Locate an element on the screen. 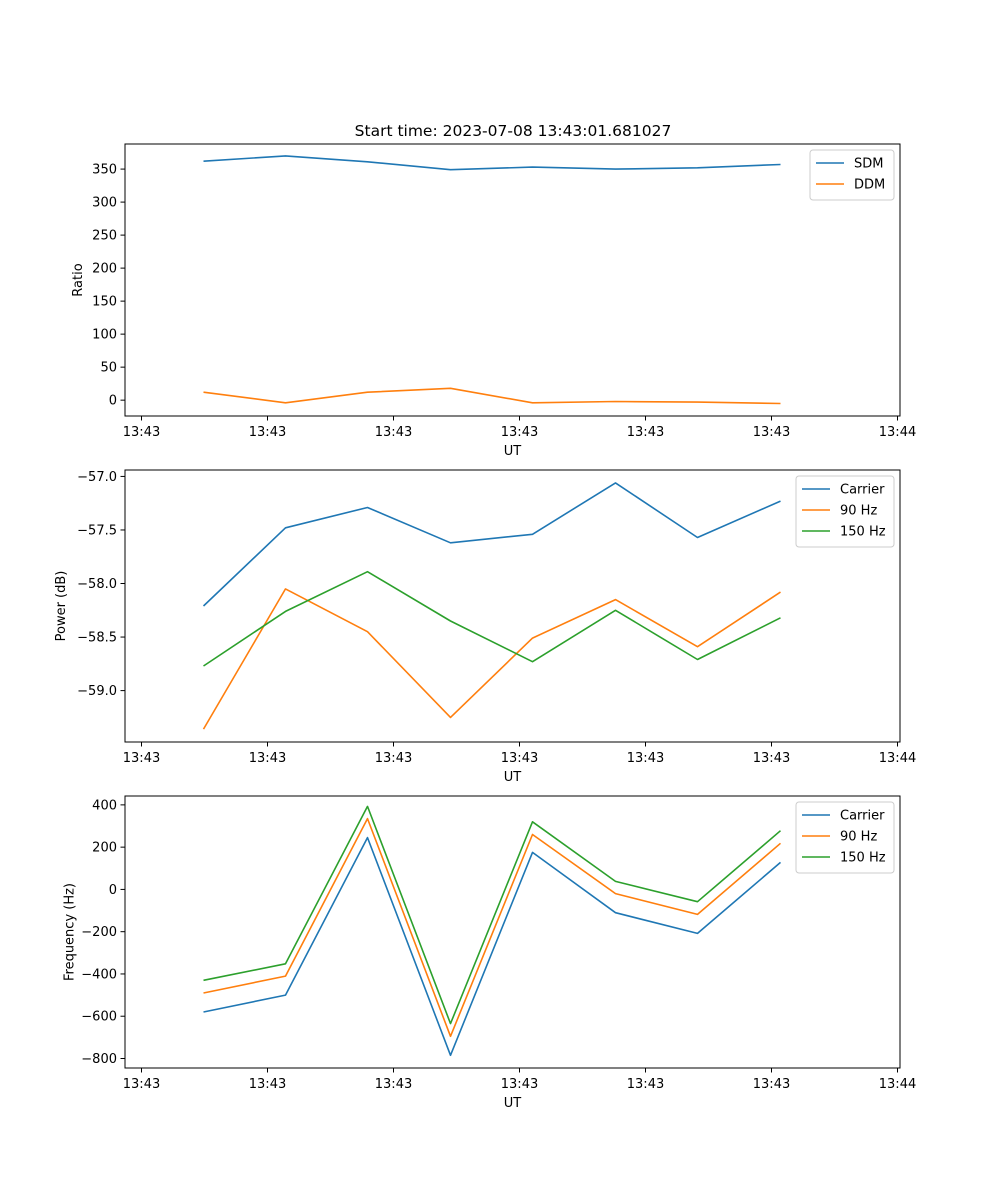  frequency-y-tick-label: −600 is located at coordinates (99, 1017).